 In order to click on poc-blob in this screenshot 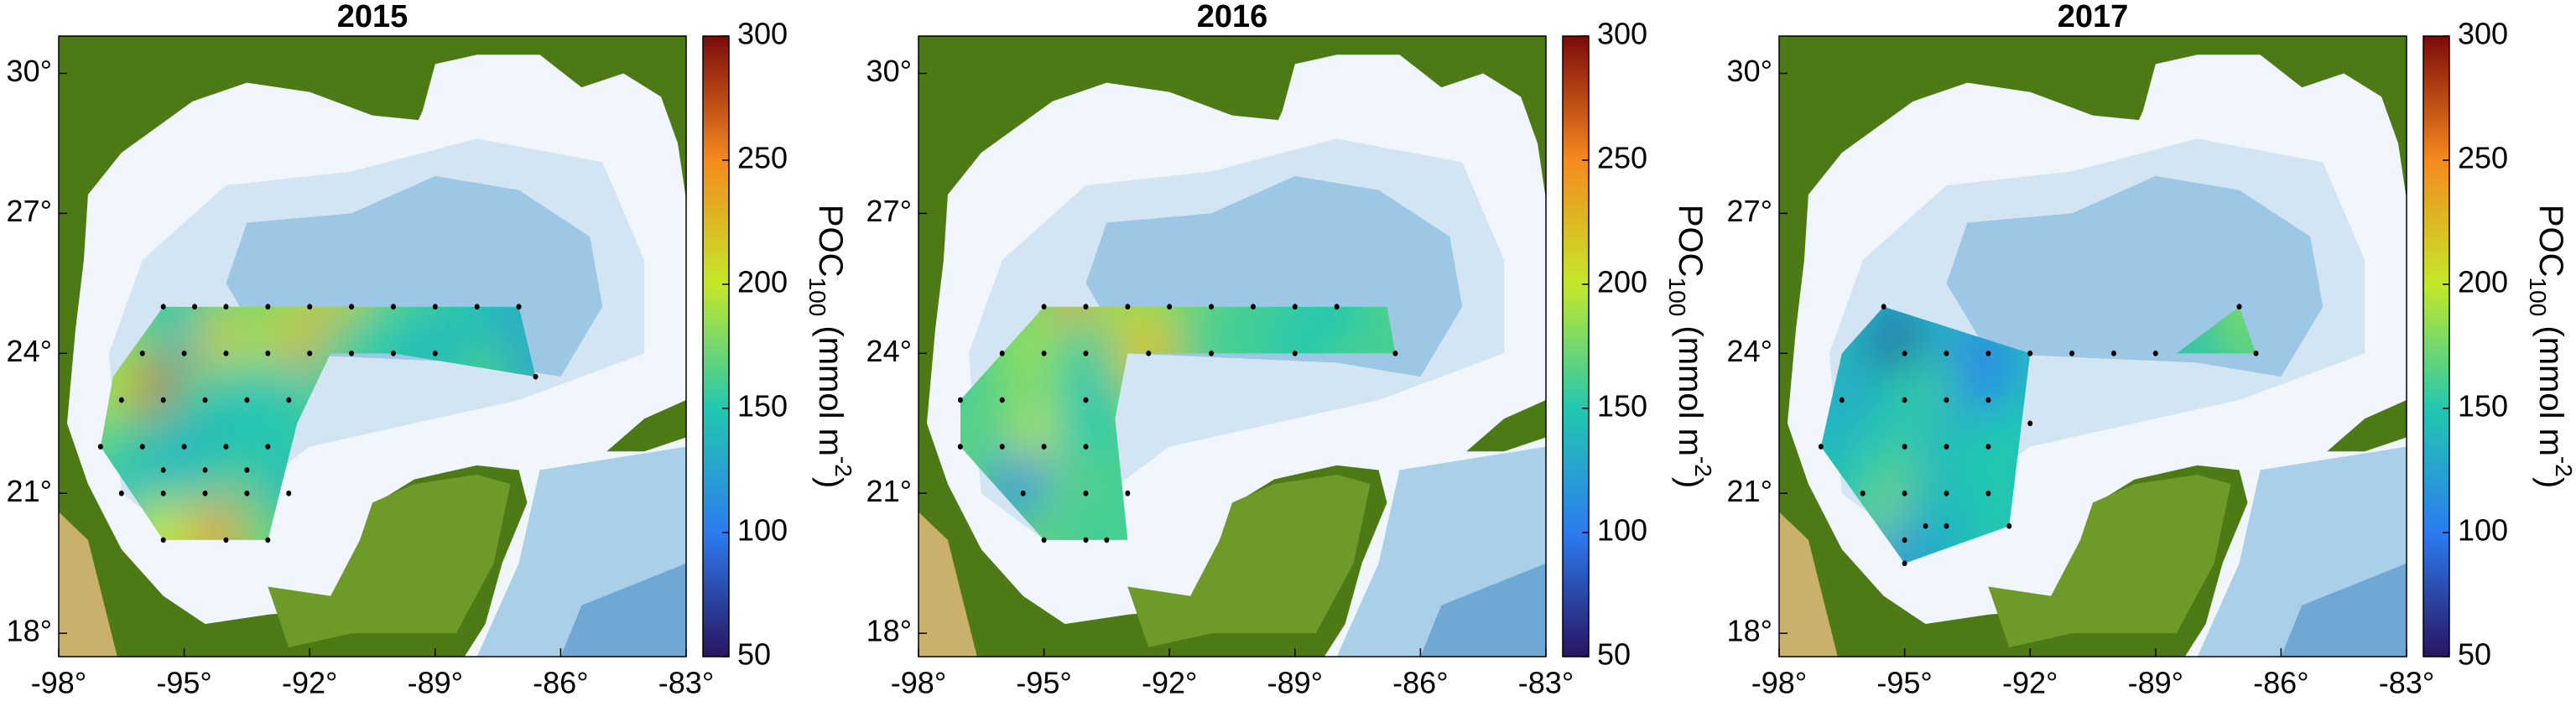, I will do `click(1106, 520)`.